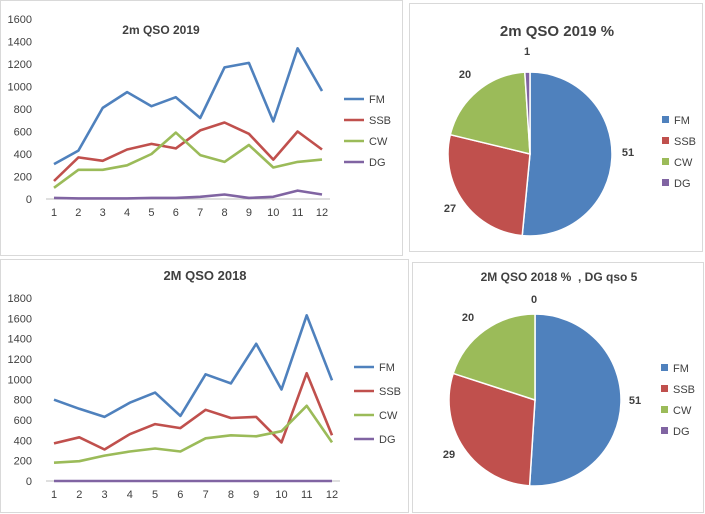 The image size is (705, 514). I want to click on chart-2019-pie: 2m QSO 2019 % 51 27 20 1 FM SSB CW DG, so click(570, 130).